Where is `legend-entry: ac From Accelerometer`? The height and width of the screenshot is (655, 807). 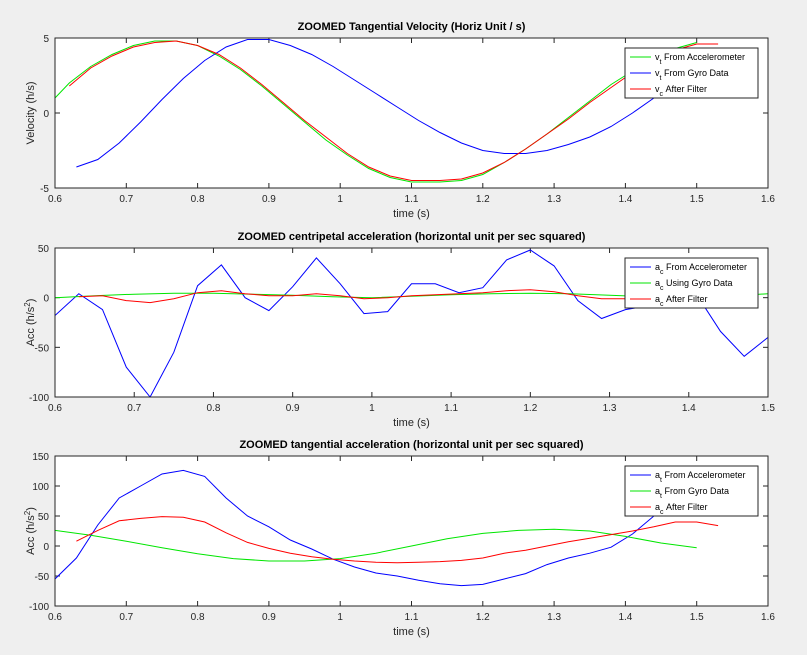 legend-entry: ac From Accelerometer is located at coordinates (701, 269).